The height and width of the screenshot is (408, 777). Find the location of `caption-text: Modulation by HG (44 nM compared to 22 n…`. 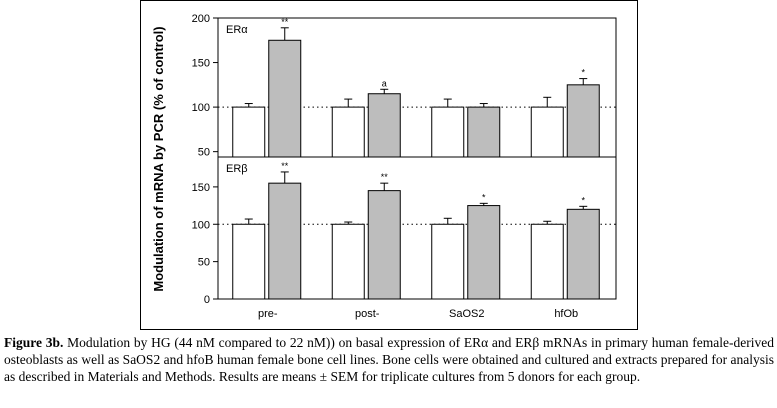

caption-text: Modulation by HG (44 nM compared to 22 n… is located at coordinates (389, 359).